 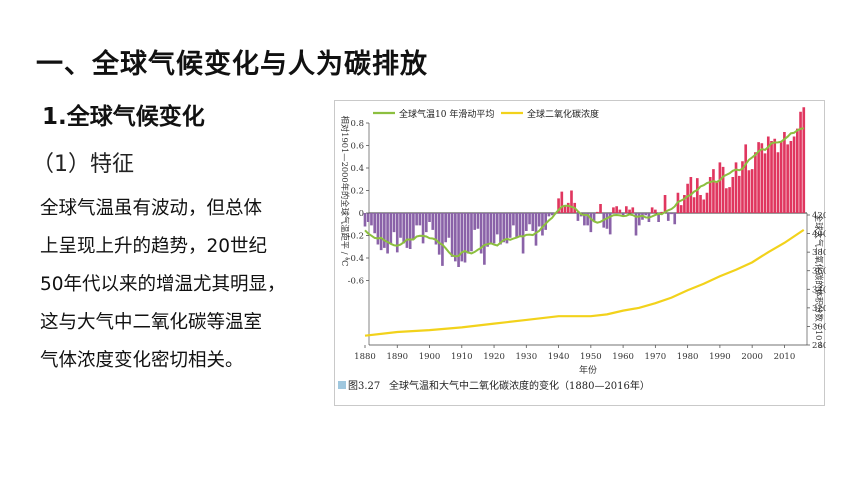 What do you see at coordinates (151, 208) in the screenshot?
I see `paragraph-line: 全球气温虽有波动，但总体` at bounding box center [151, 208].